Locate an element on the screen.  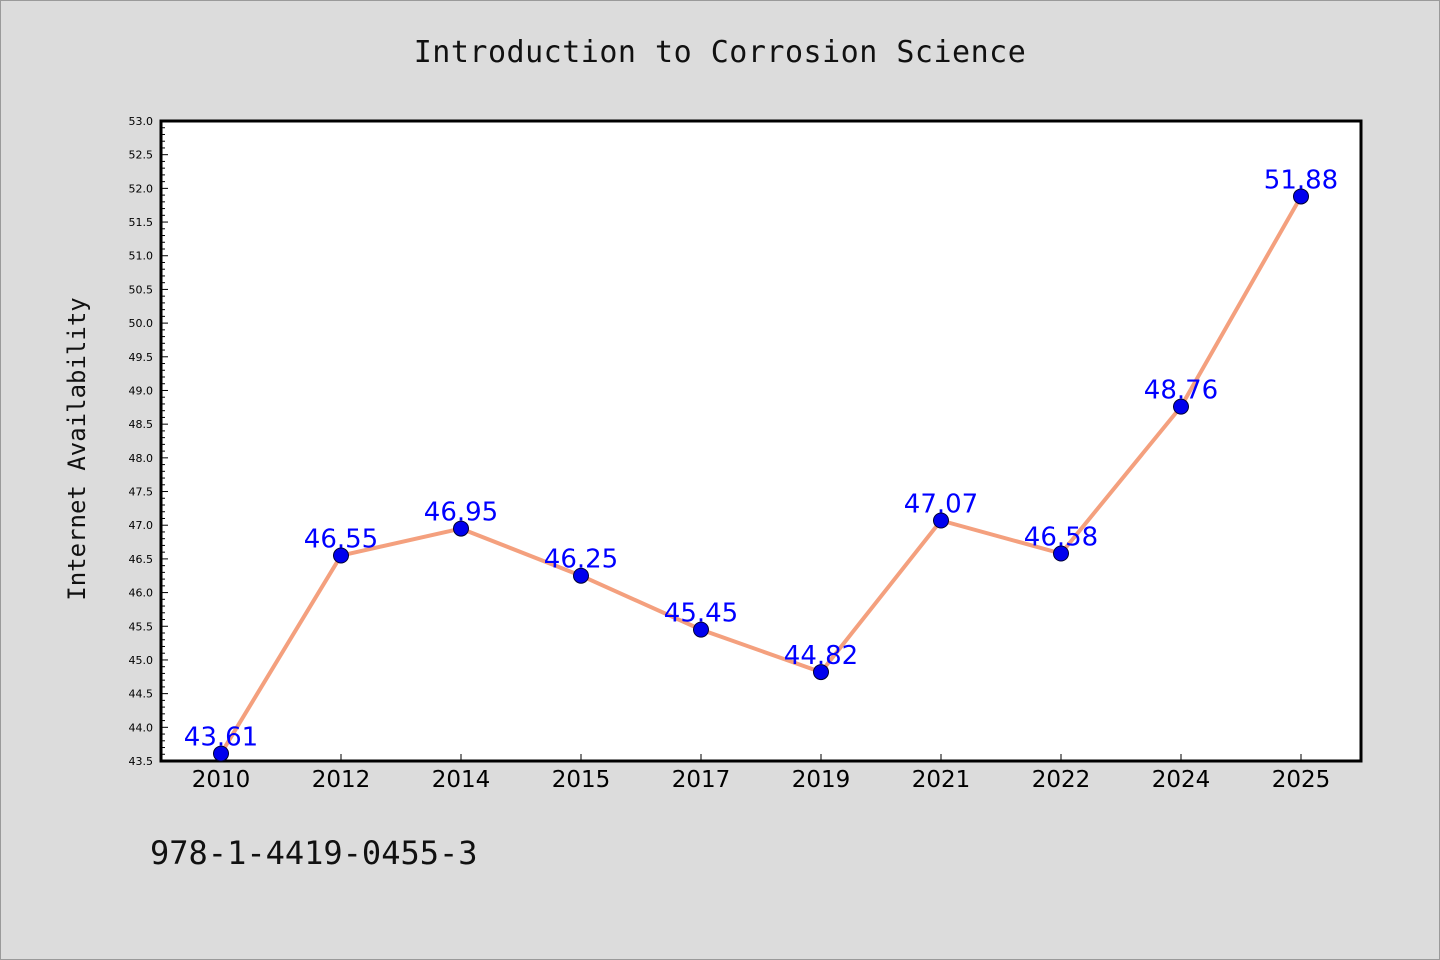
y-tick-label: 50.5 is located at coordinates (141, 289).